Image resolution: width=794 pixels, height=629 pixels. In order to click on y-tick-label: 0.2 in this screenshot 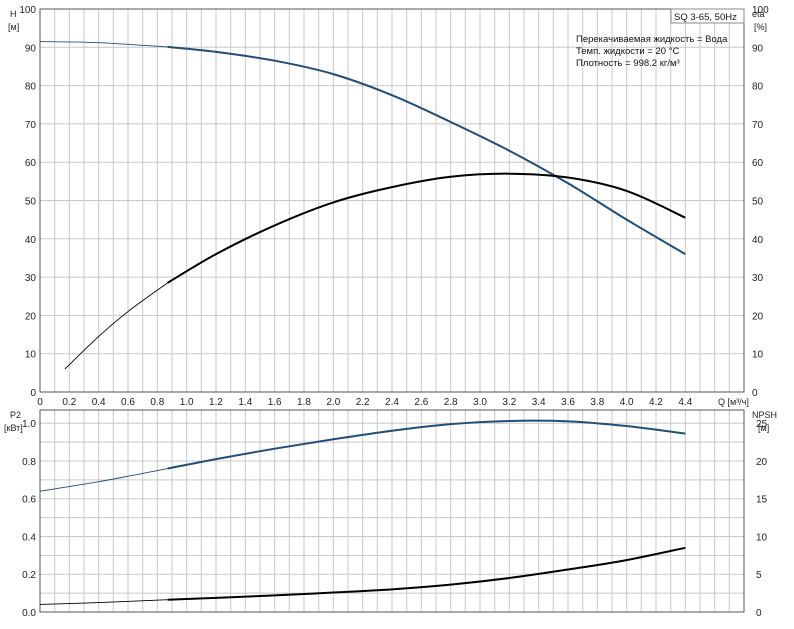, I will do `click(29, 575)`.